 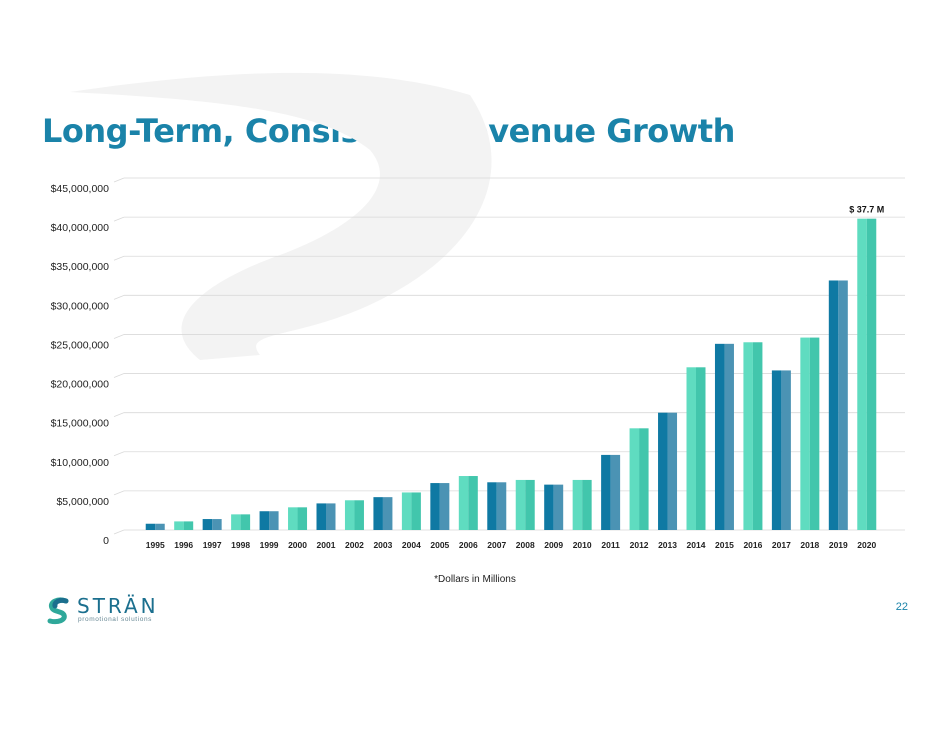 What do you see at coordinates (866, 210) in the screenshot?
I see `data-label-2020: $ 37.7 M` at bounding box center [866, 210].